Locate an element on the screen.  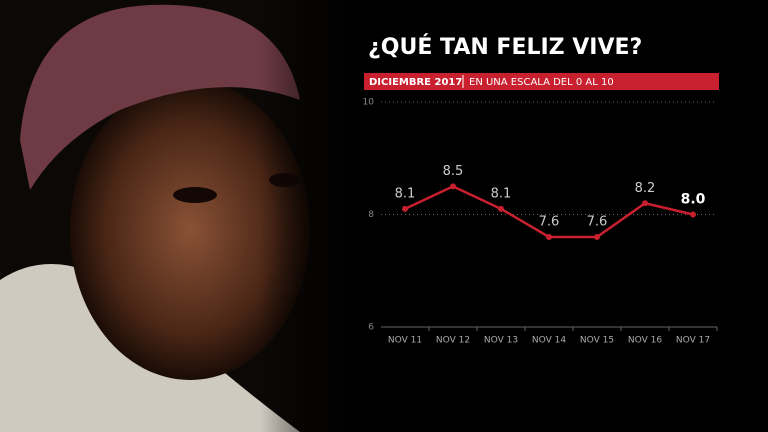
value-label: 8.2 is located at coordinates (645, 188).